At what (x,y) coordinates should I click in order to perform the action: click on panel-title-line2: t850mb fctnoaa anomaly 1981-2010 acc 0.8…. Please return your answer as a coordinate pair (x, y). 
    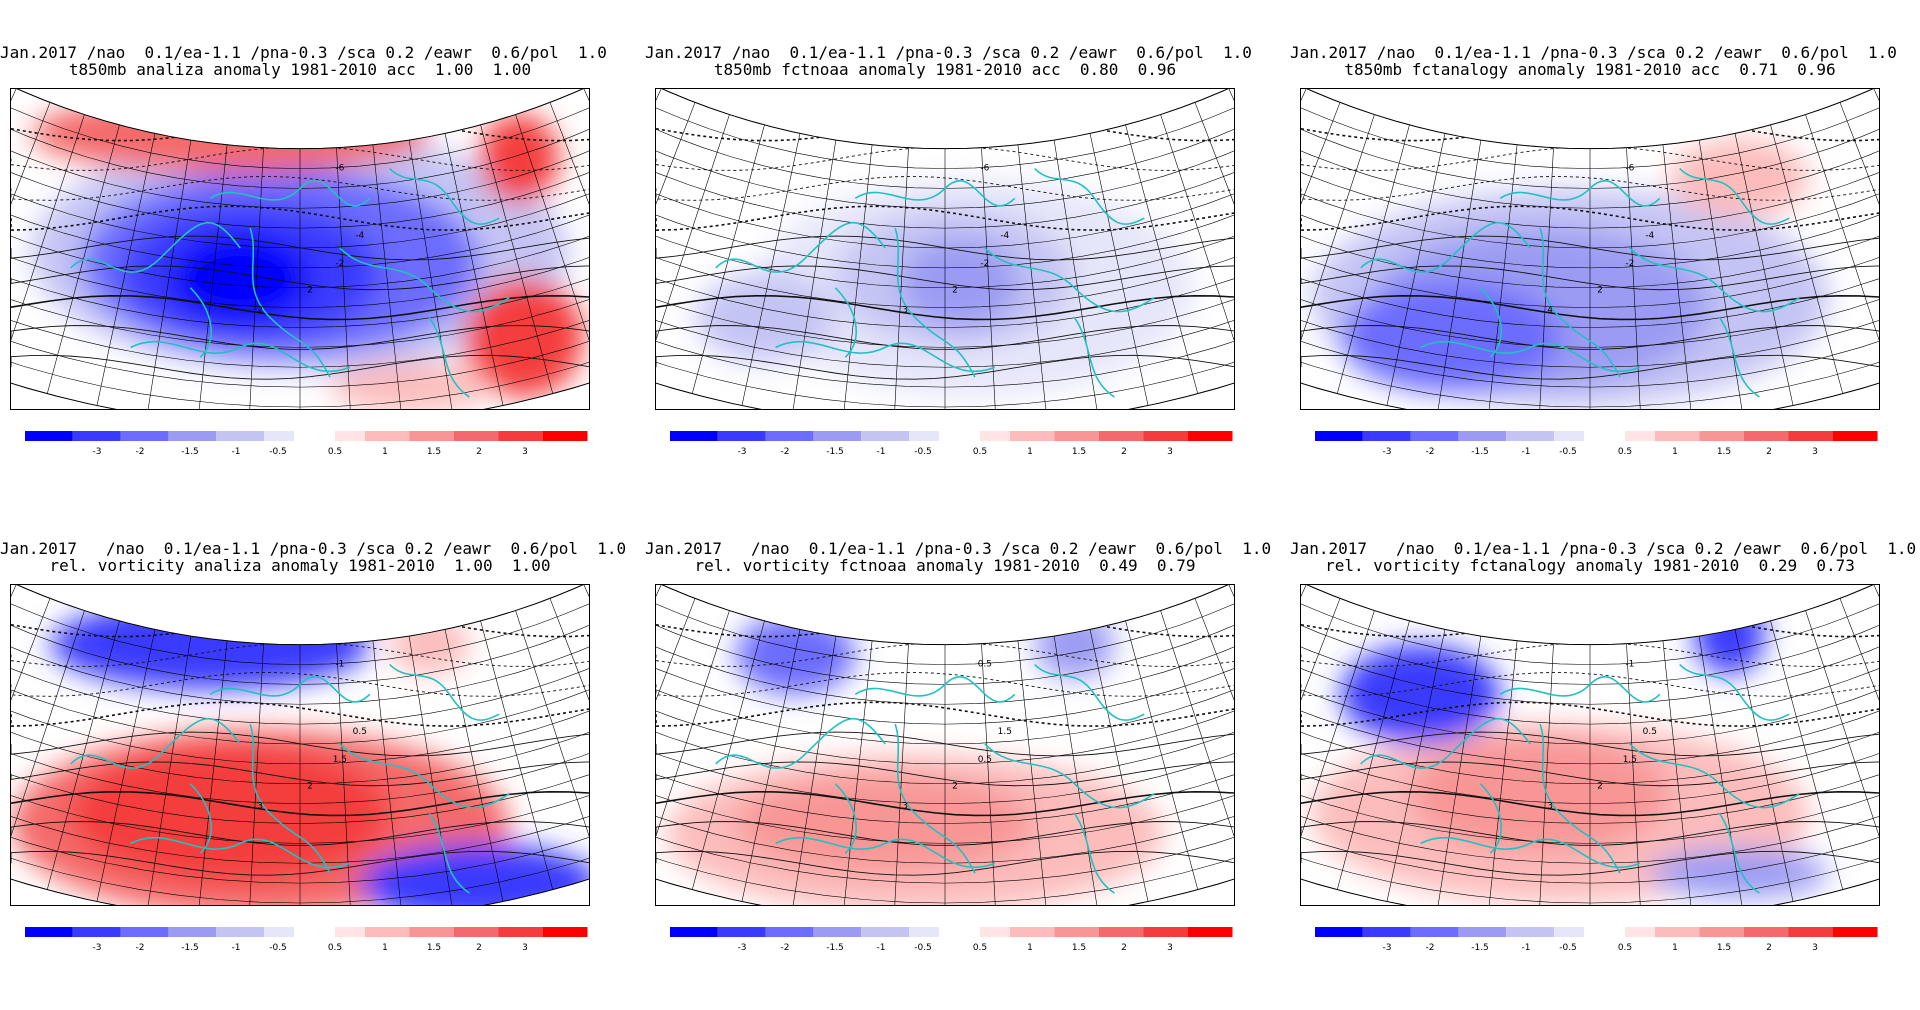
    Looking at the image, I should click on (945, 69).